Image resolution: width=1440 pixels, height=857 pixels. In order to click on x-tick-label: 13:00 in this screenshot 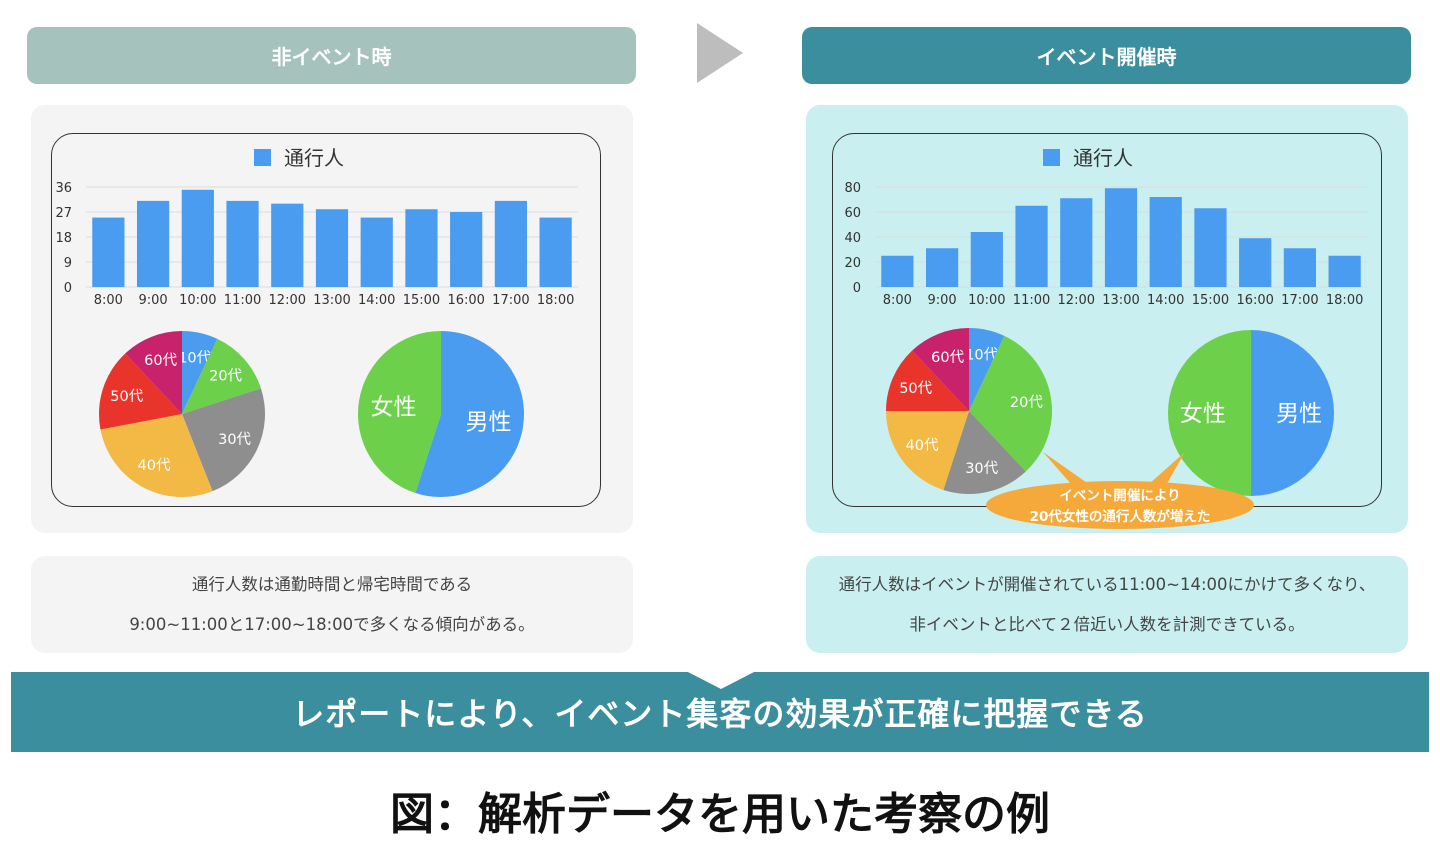, I will do `click(1120, 300)`.